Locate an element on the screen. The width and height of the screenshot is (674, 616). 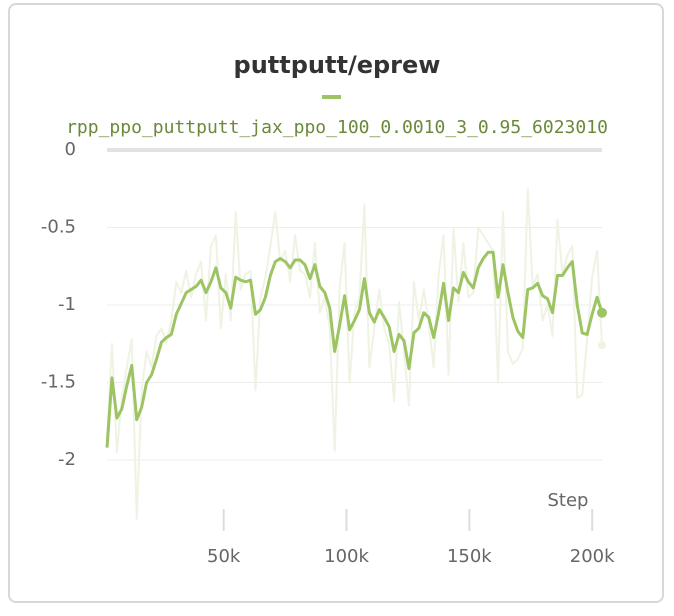
x-tick-label: 100k is located at coordinates (346, 556).